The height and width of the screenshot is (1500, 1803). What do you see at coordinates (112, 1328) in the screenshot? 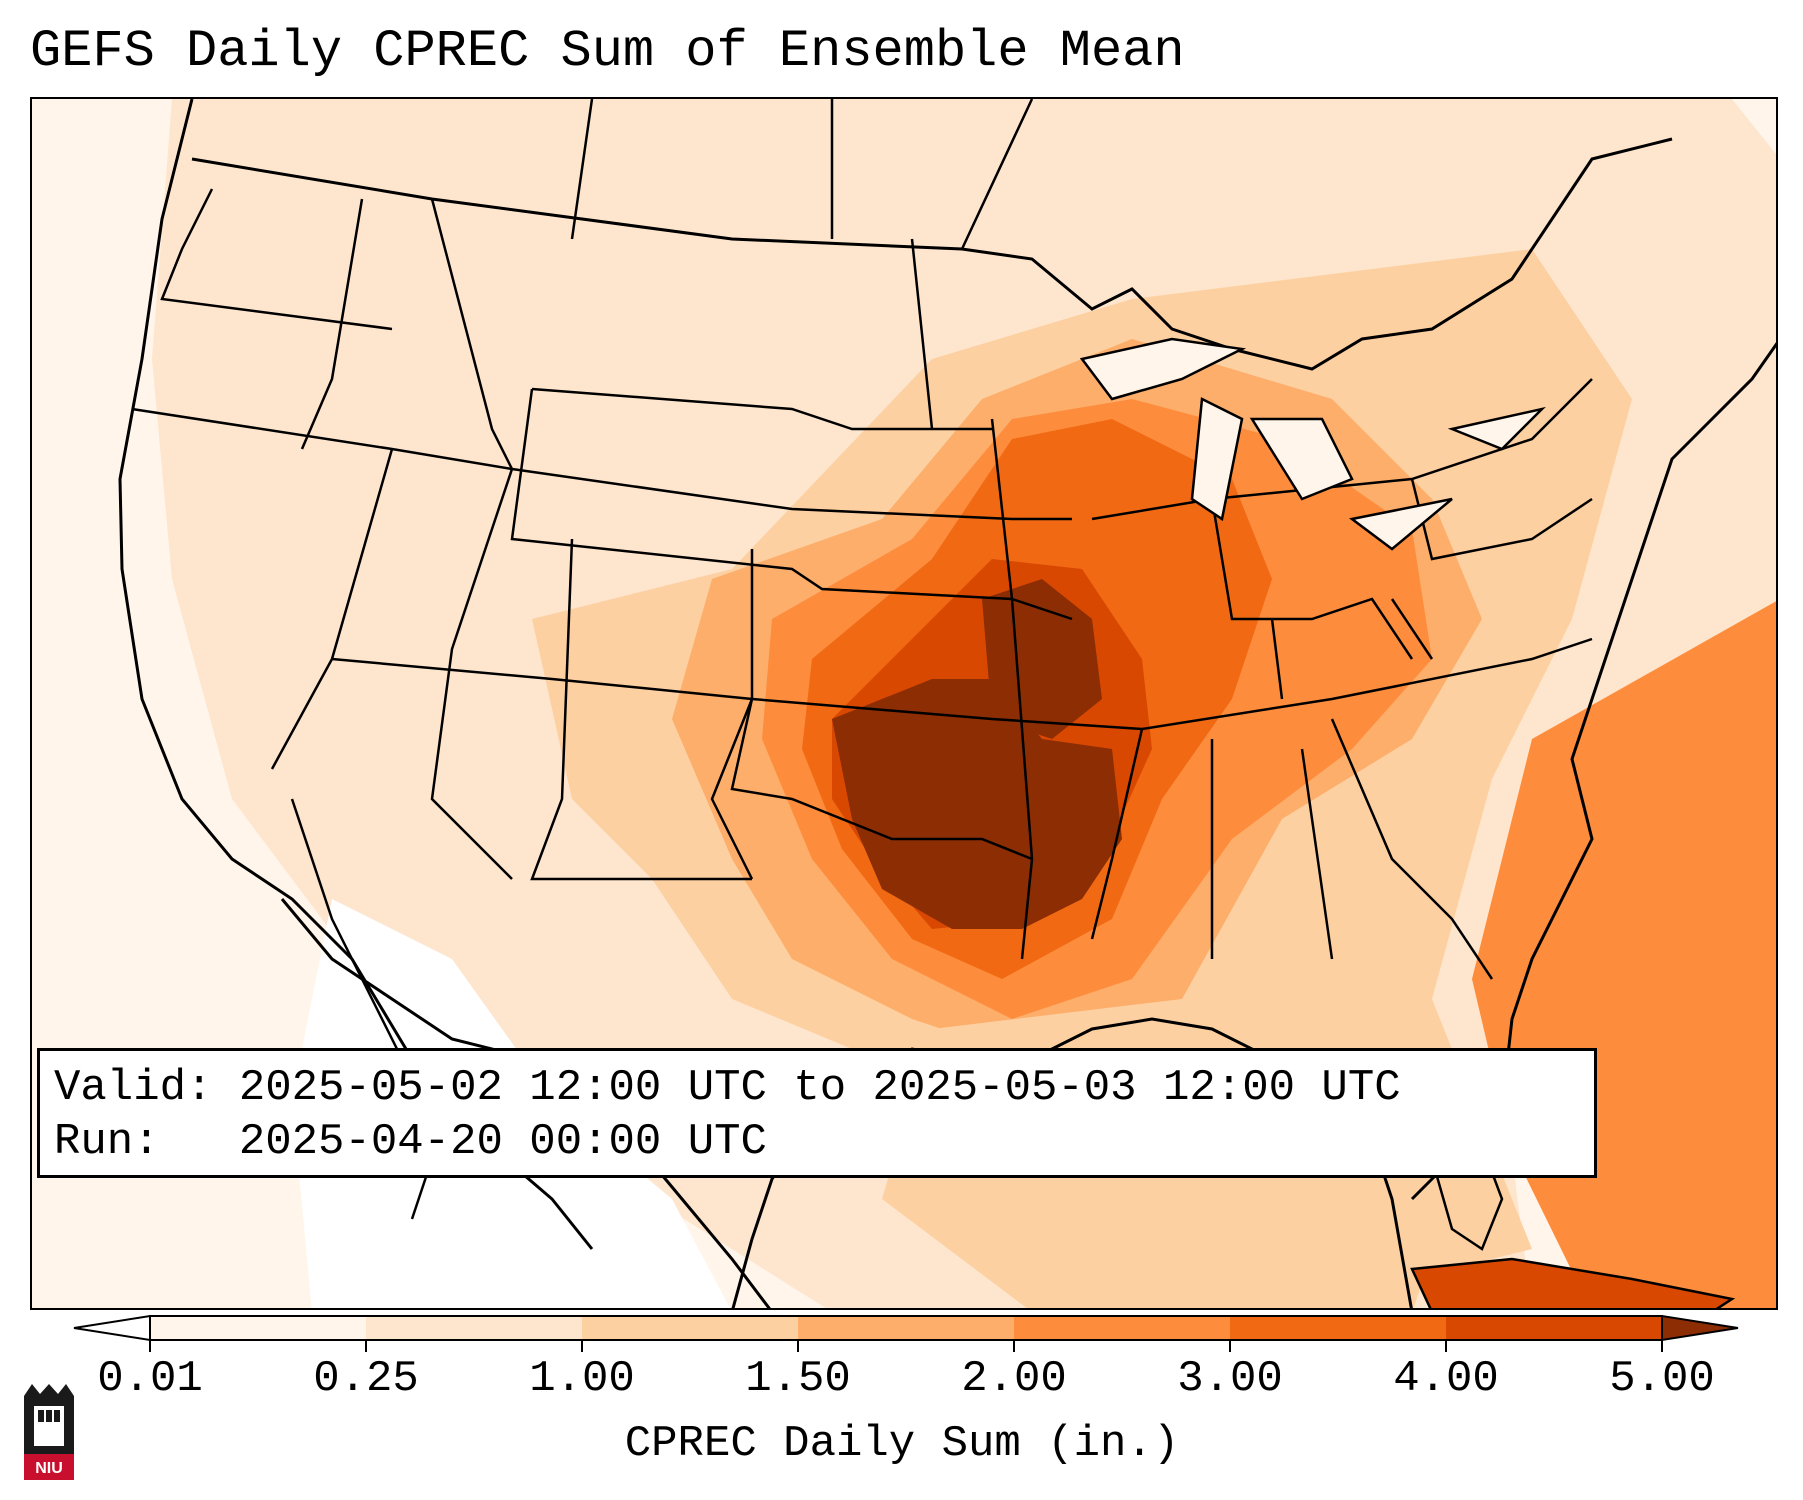
I see `colorbar-extend-low` at bounding box center [112, 1328].